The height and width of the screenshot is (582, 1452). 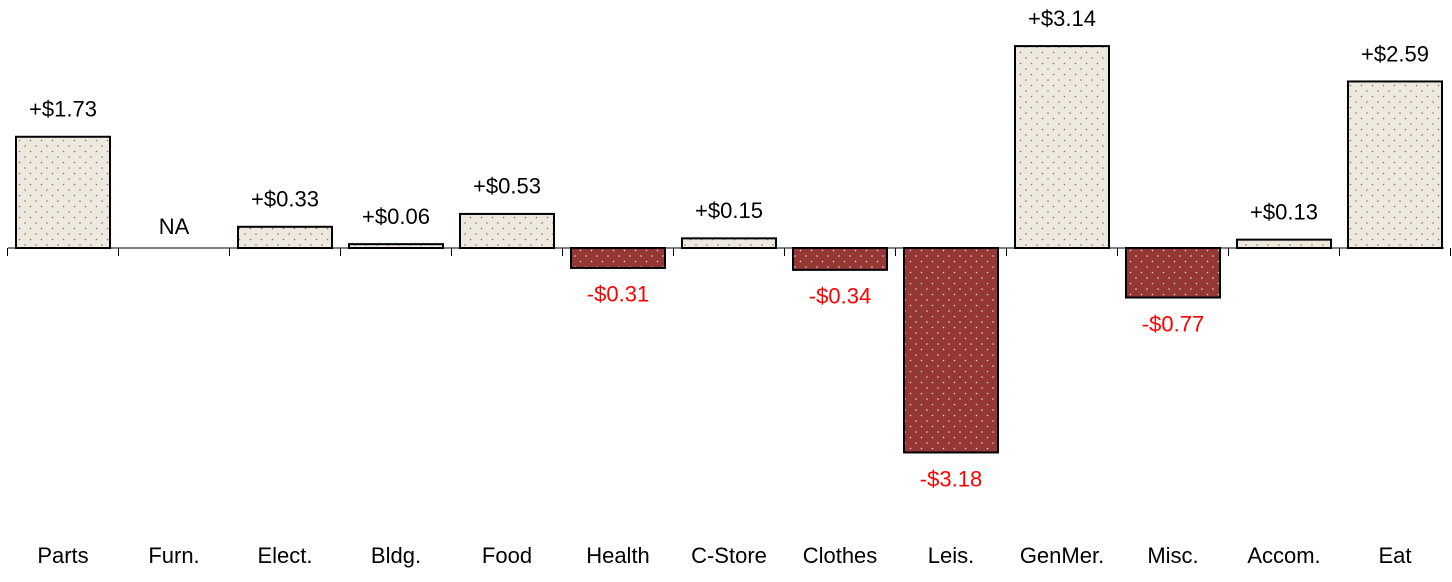 What do you see at coordinates (507, 186) in the screenshot?
I see `value-label: +$0.53` at bounding box center [507, 186].